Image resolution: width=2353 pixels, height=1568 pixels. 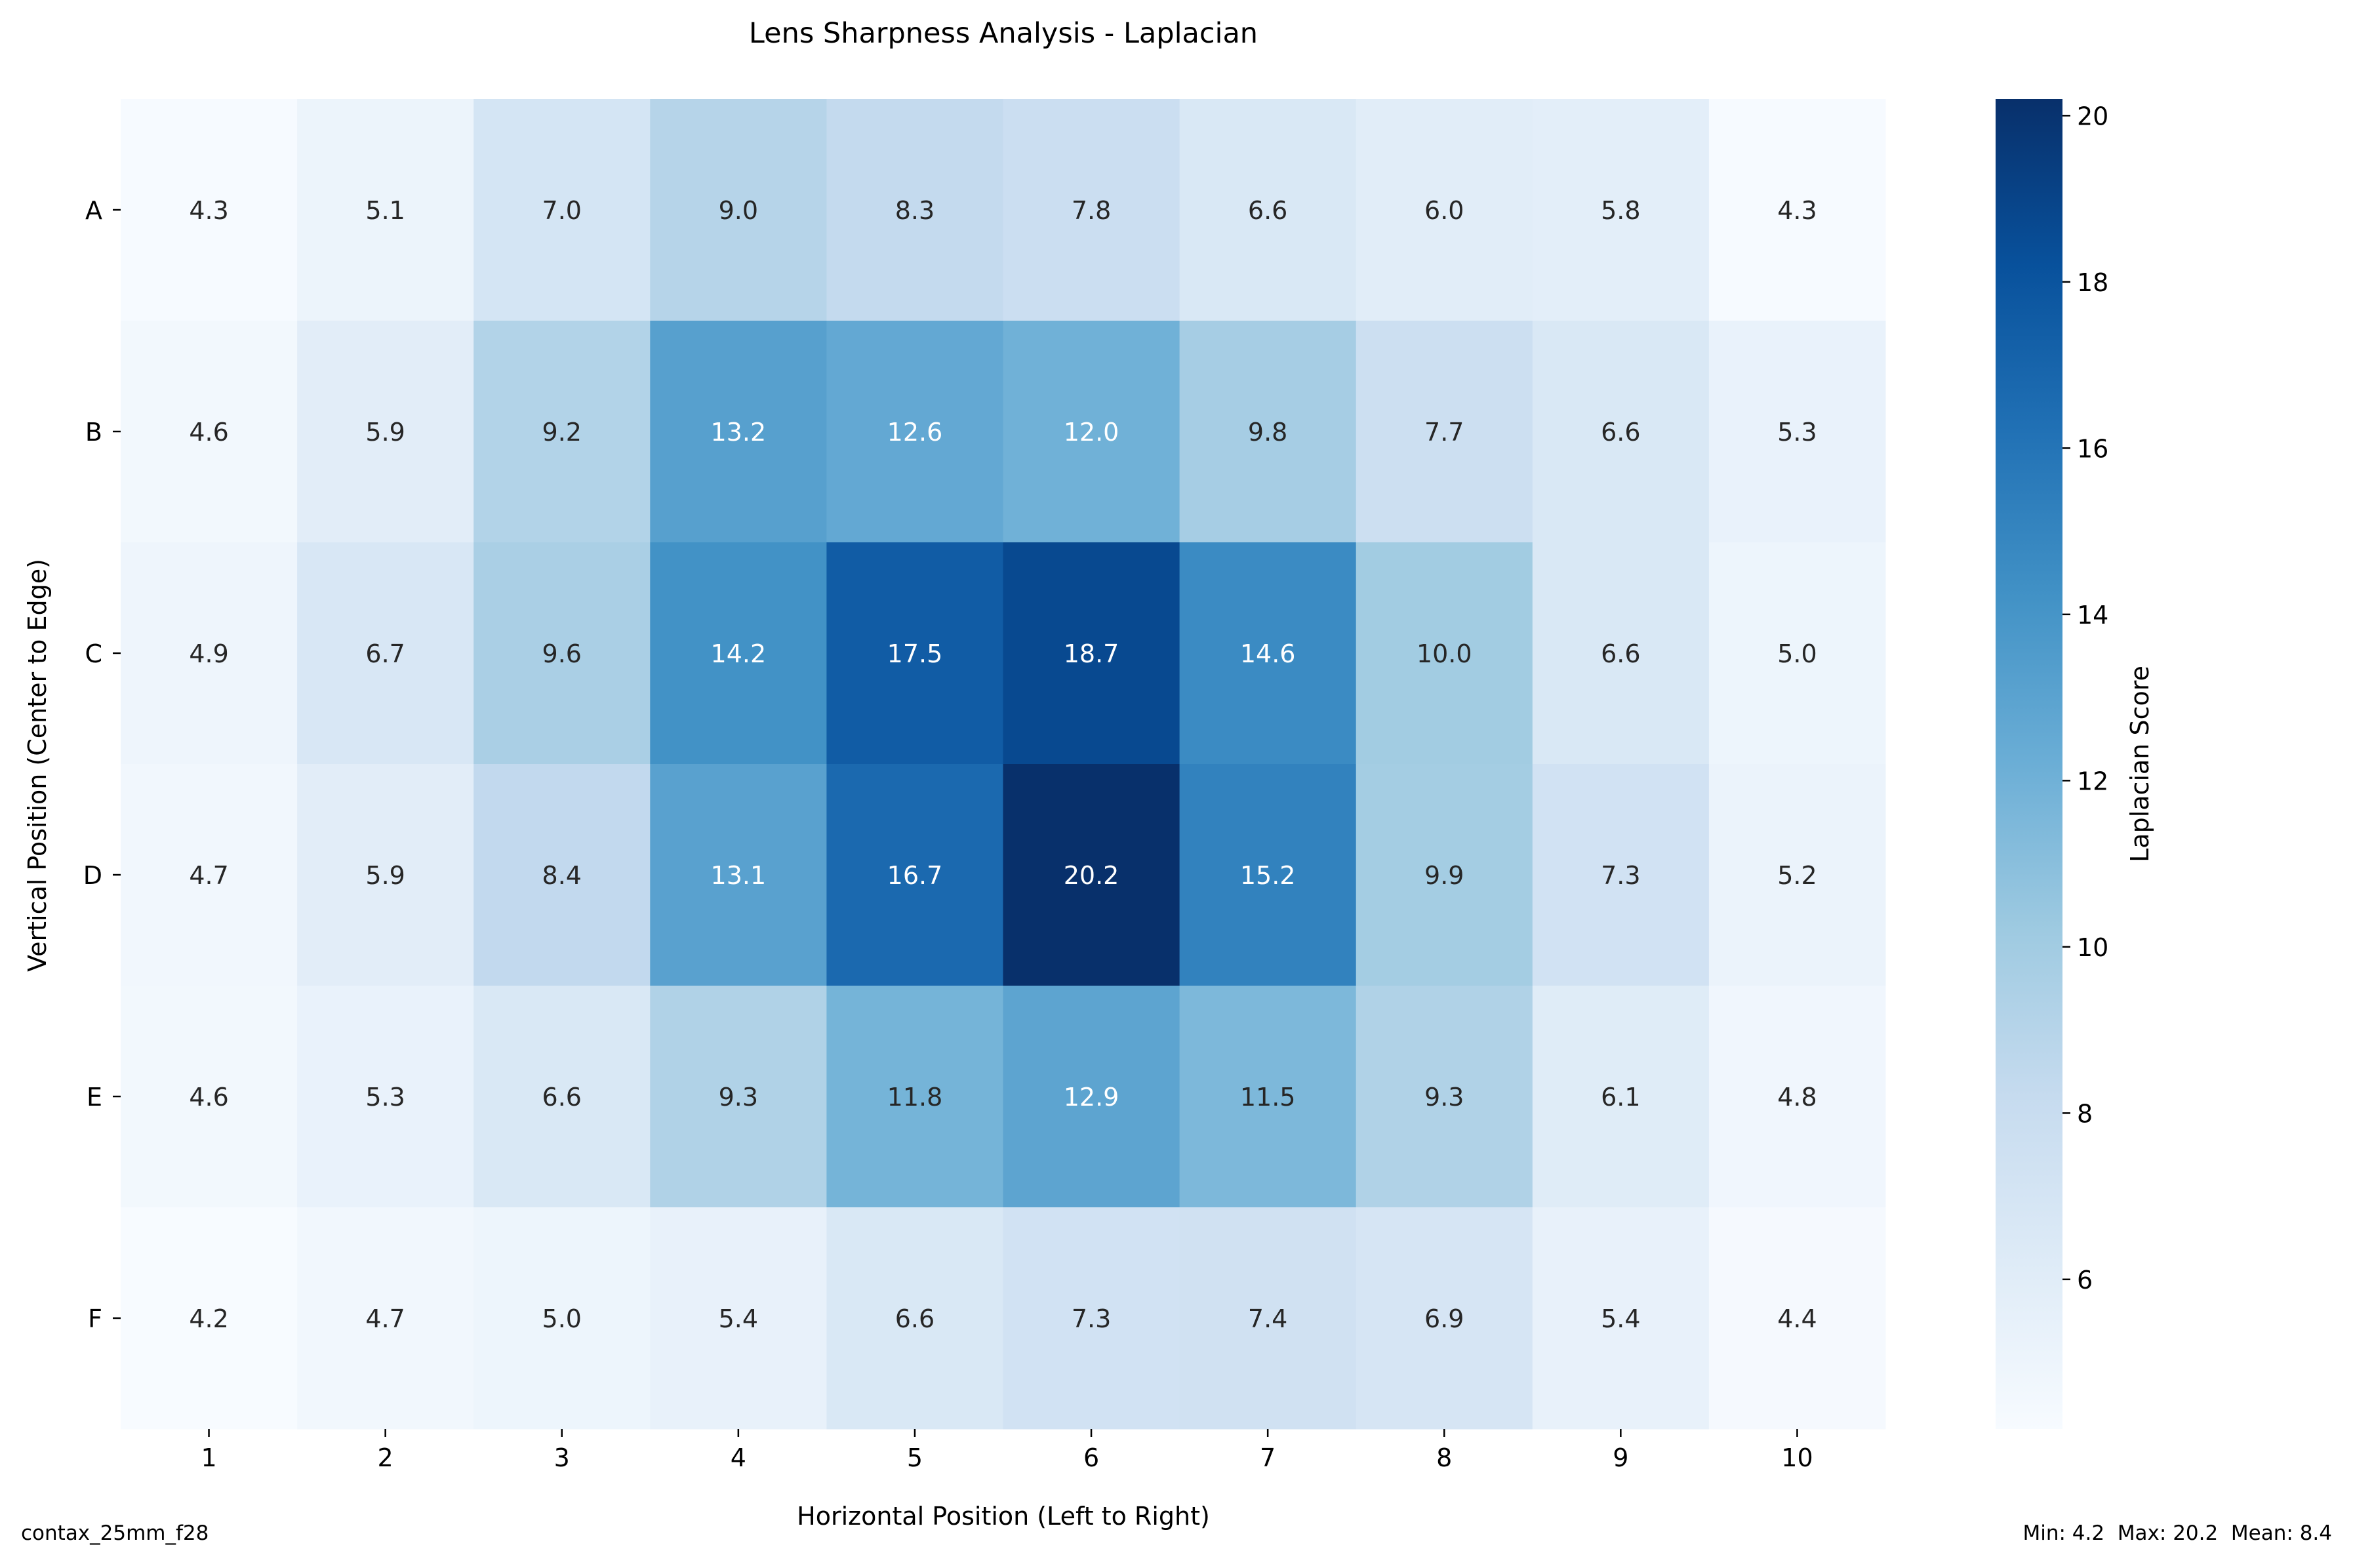 I want to click on heatmap-cell-value: 9.2, so click(x=562, y=432).